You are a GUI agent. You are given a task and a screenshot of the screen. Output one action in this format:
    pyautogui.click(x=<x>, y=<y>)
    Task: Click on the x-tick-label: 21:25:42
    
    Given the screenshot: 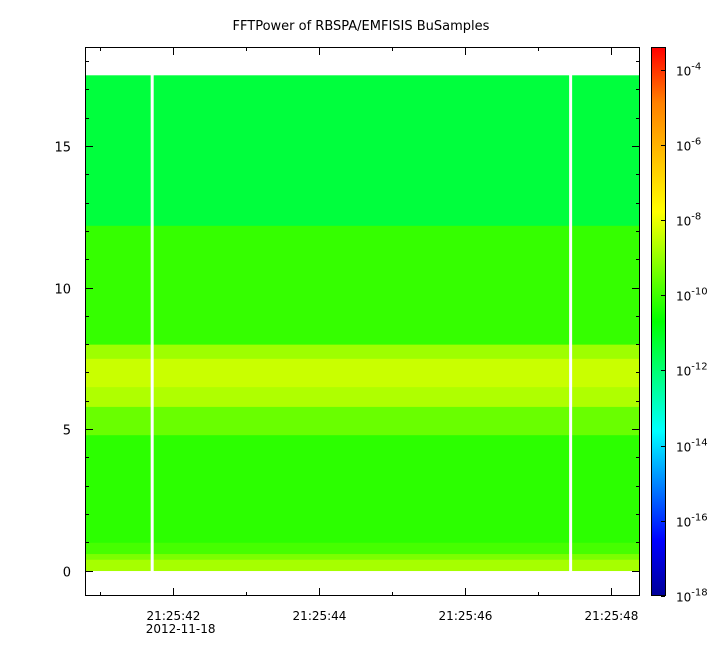 What is the action you would take?
    pyautogui.click(x=174, y=616)
    